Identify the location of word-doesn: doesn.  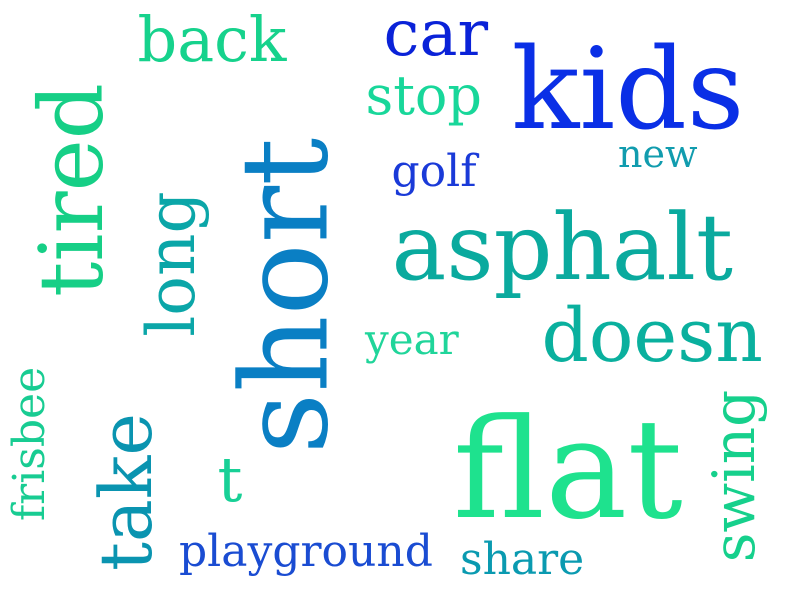
(652, 336).